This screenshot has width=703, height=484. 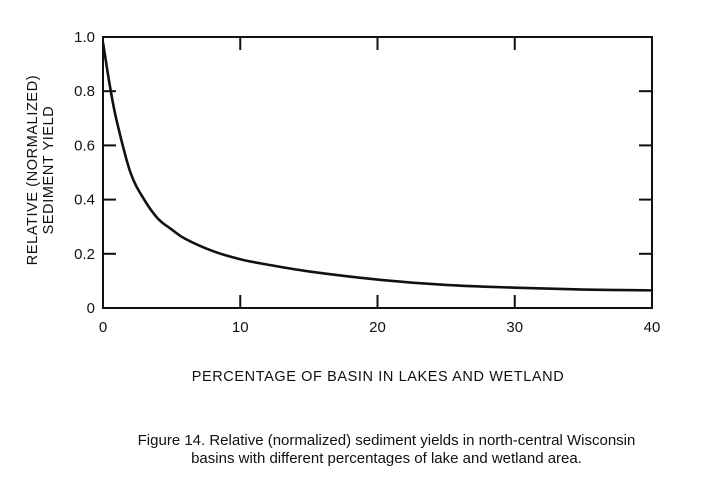 What do you see at coordinates (84, 200) in the screenshot?
I see `y-tick-label: 0.4` at bounding box center [84, 200].